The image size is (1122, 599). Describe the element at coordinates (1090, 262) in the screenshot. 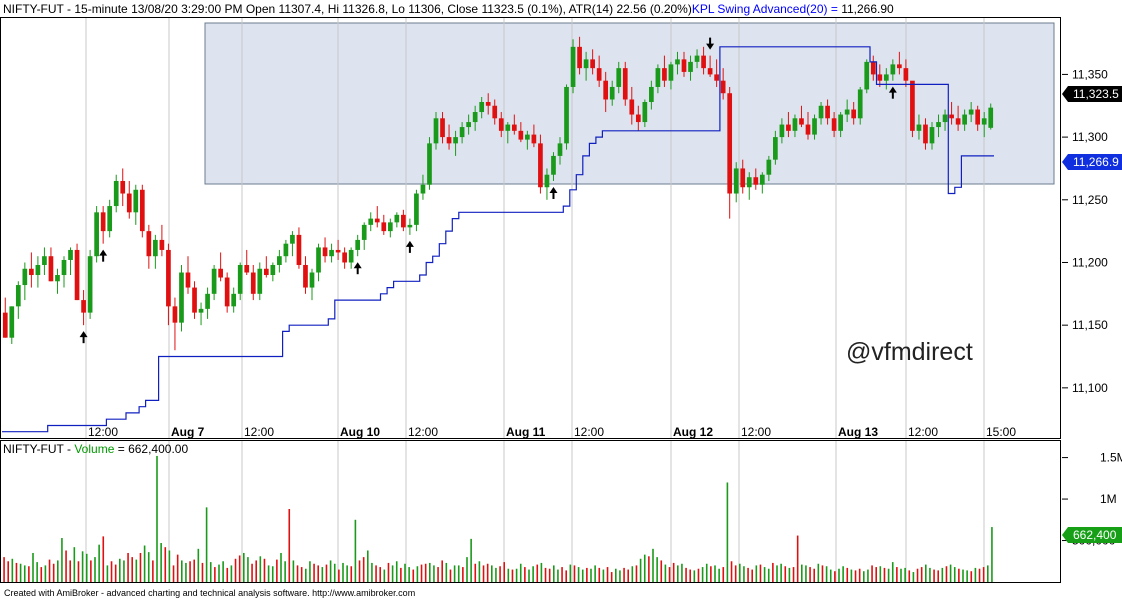

I see `y-tick-label: 11,200` at that location.